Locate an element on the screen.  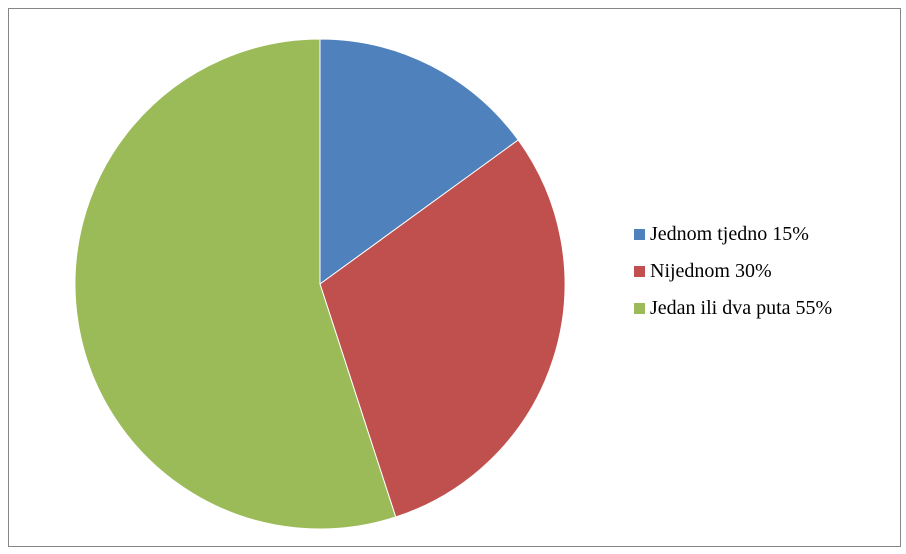
legend-item-jednom-tjedno: Jednom tjedno 15% is located at coordinates (733, 234).